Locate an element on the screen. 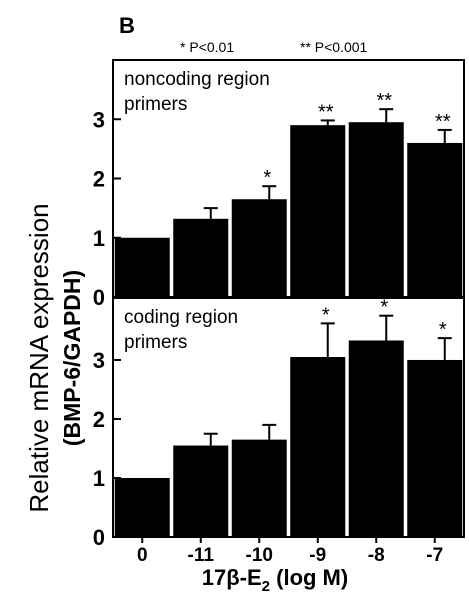 The image size is (469, 598). bar-coding--11 is located at coordinates (201, 491).